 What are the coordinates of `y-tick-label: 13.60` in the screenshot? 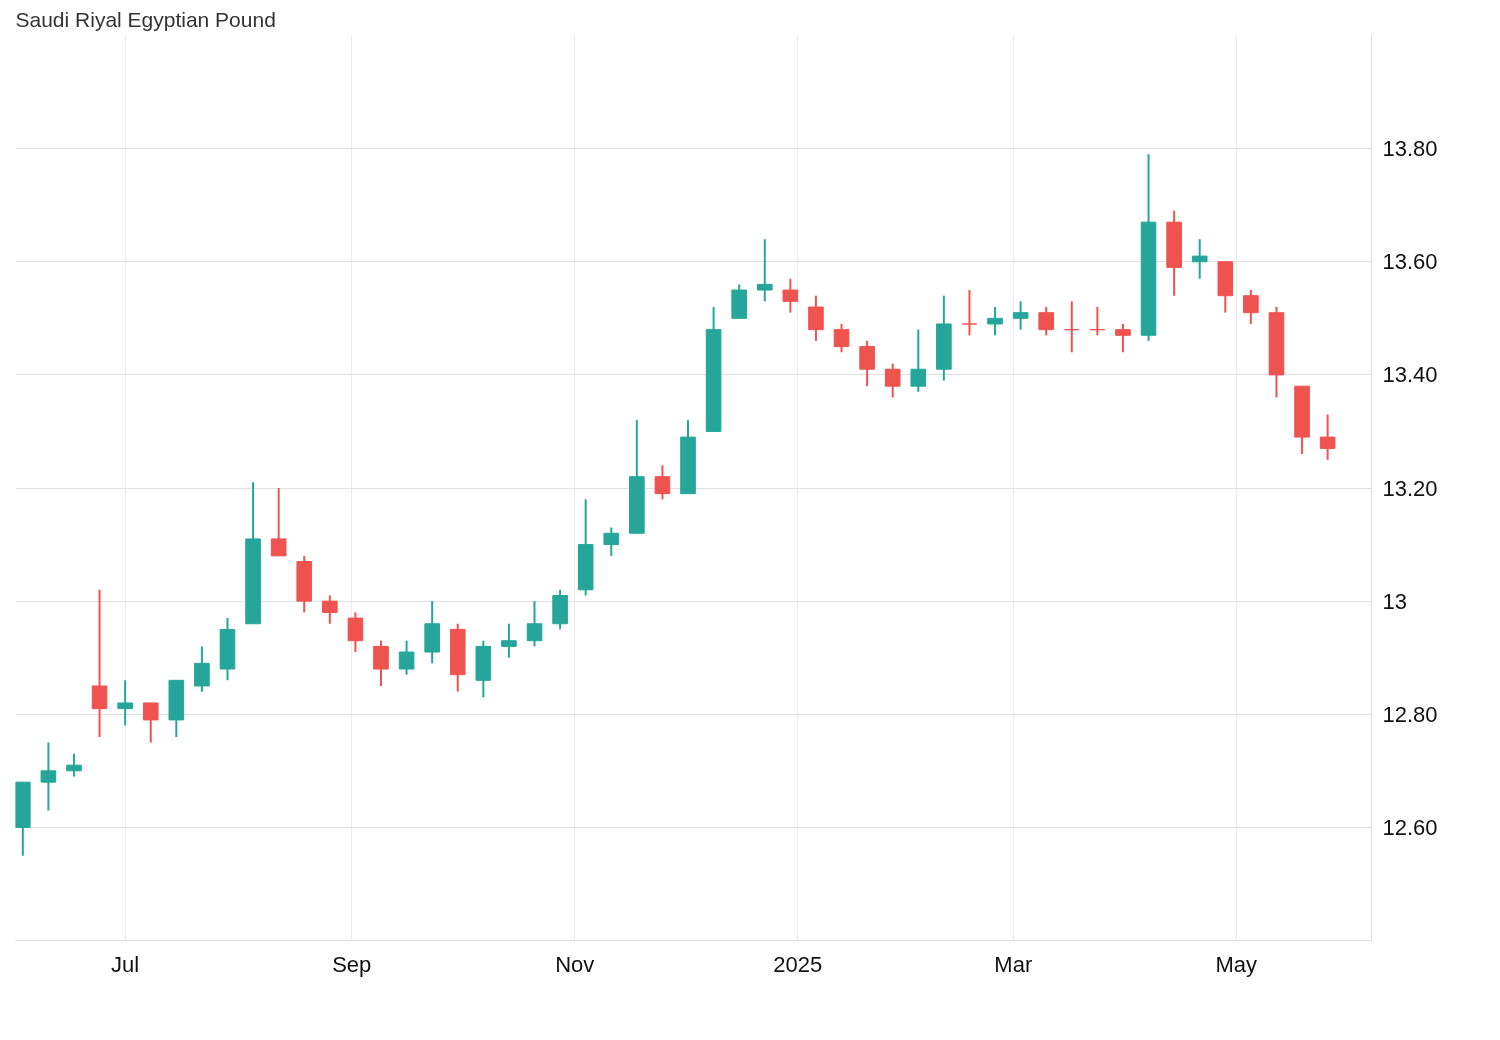 It's located at (1410, 262).